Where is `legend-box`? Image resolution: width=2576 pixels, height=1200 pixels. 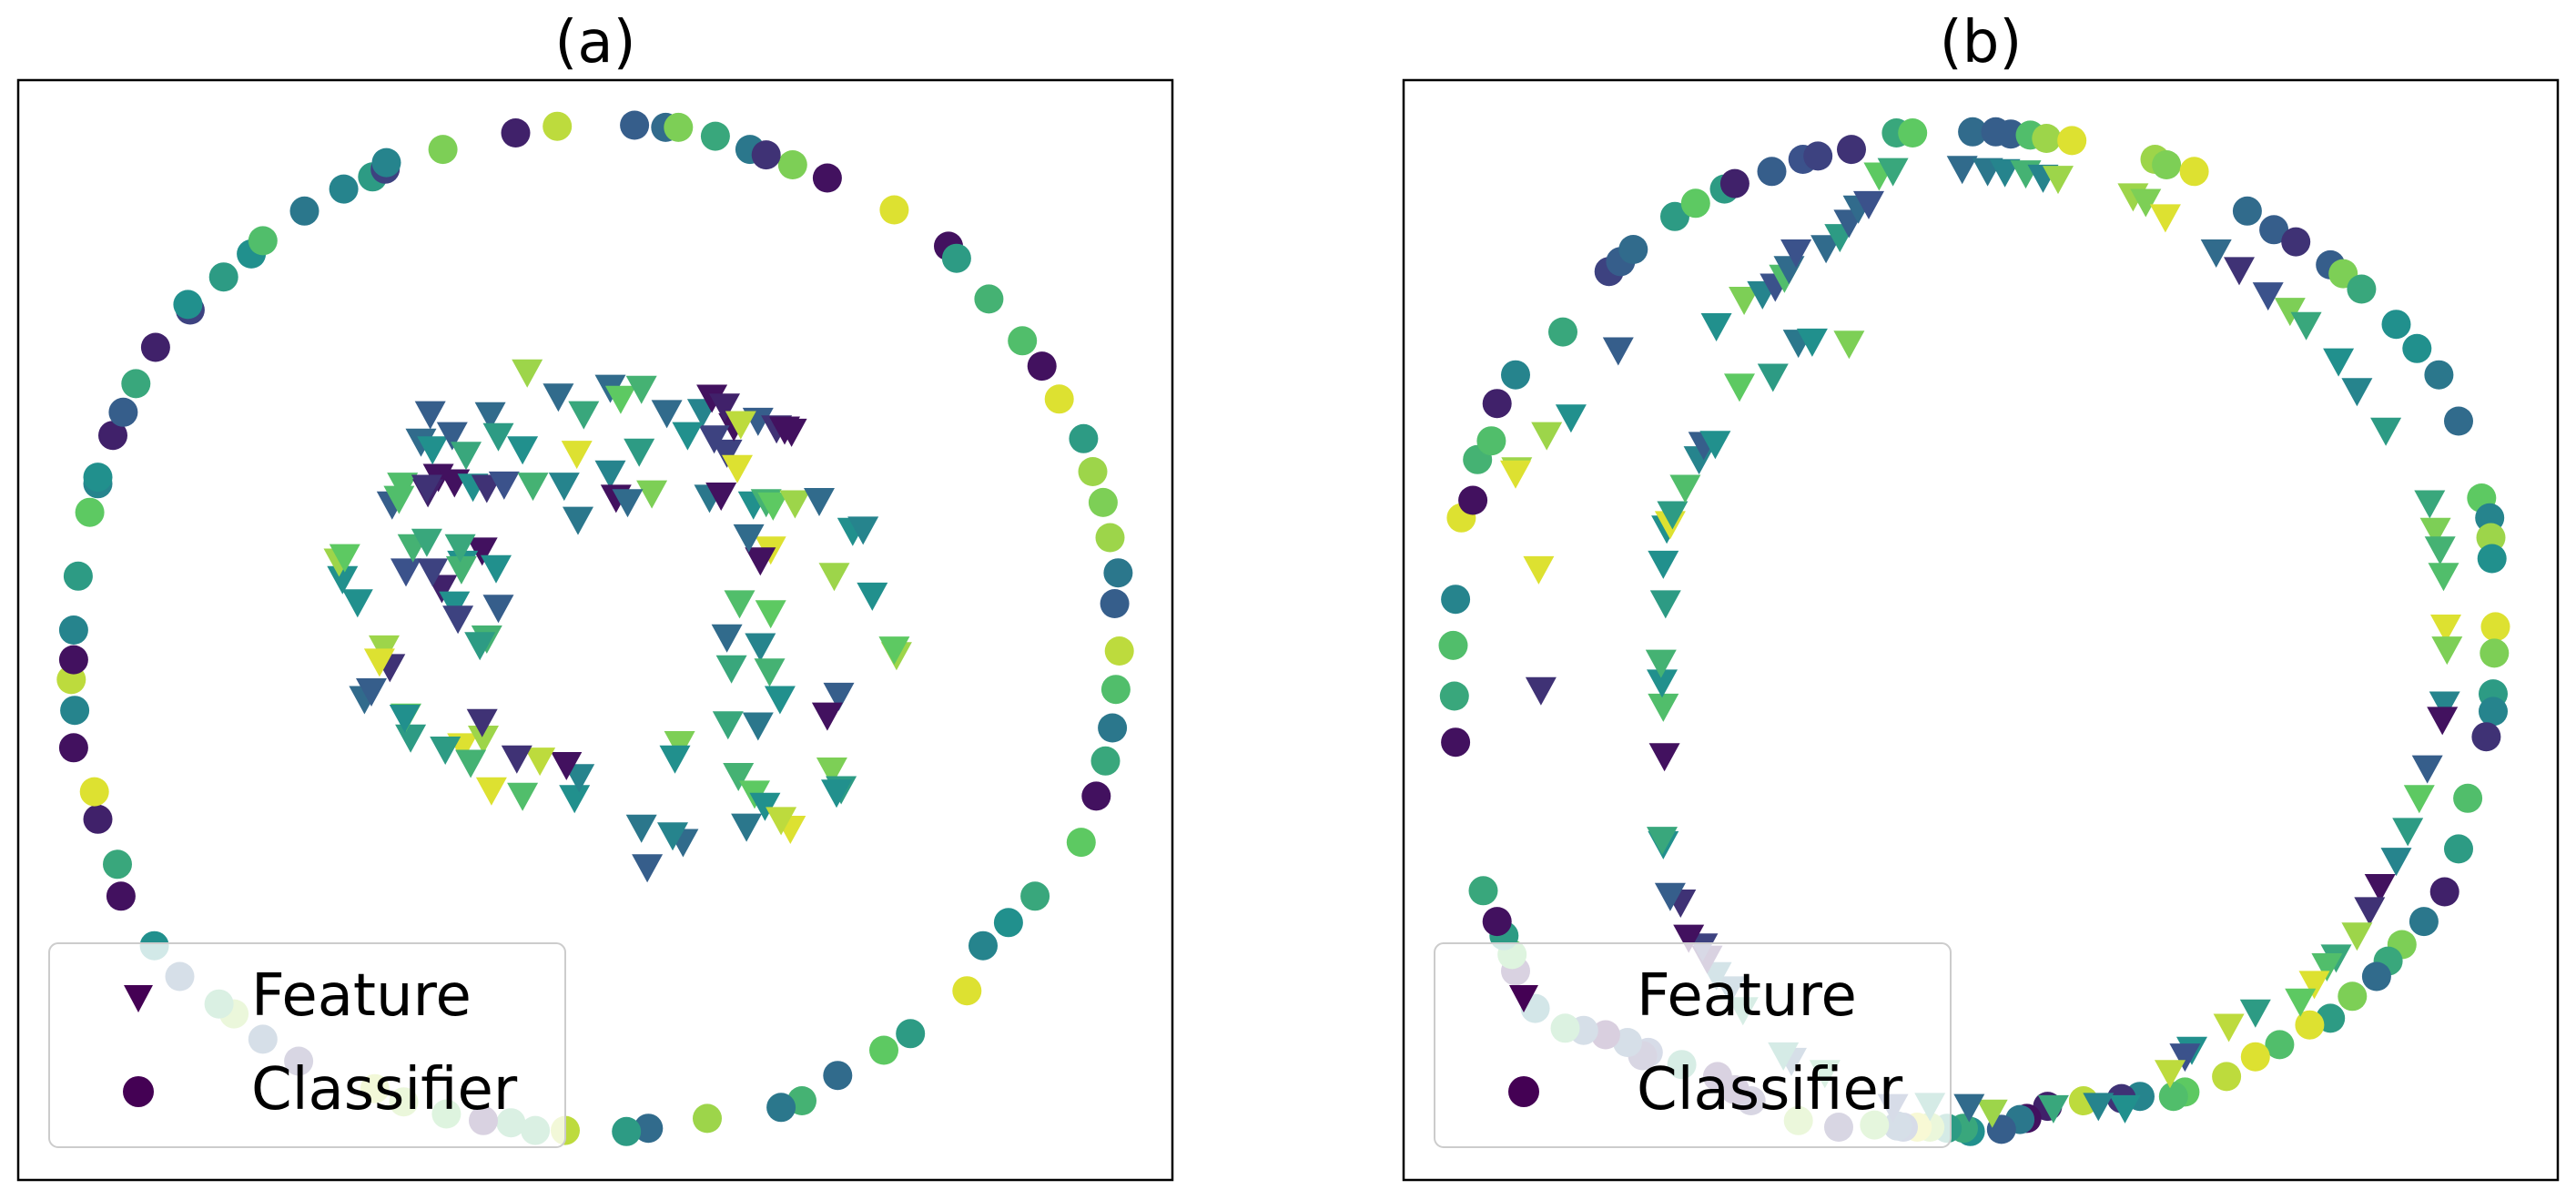 legend-box is located at coordinates (1693, 1045).